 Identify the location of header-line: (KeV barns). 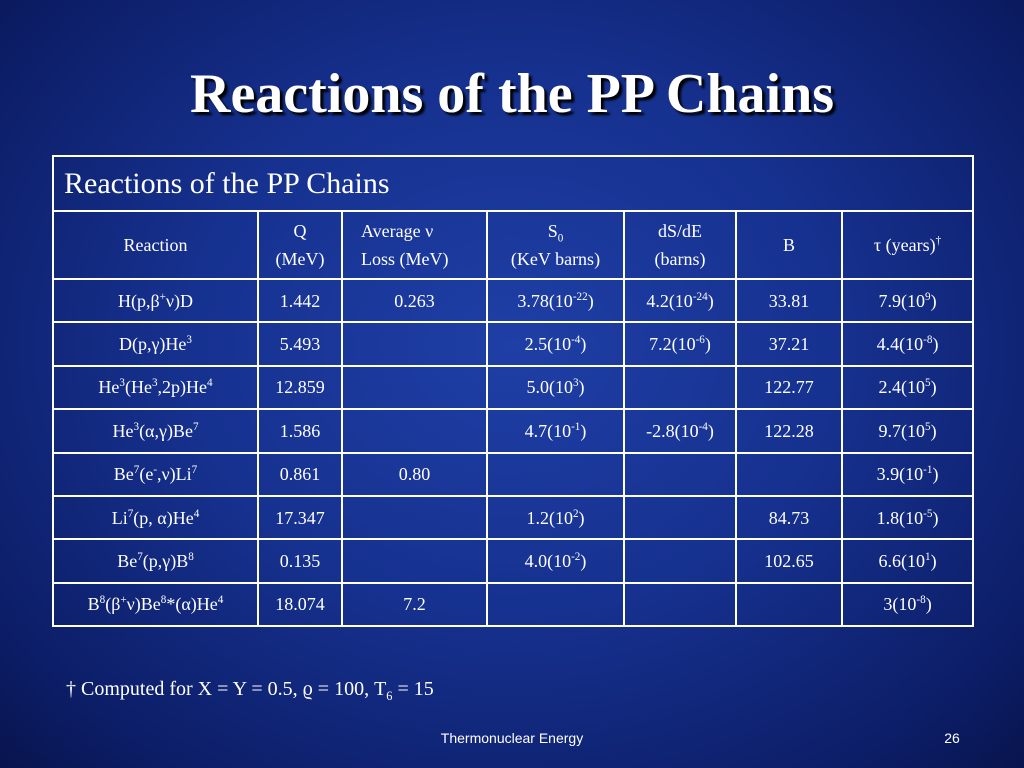
(555, 259).